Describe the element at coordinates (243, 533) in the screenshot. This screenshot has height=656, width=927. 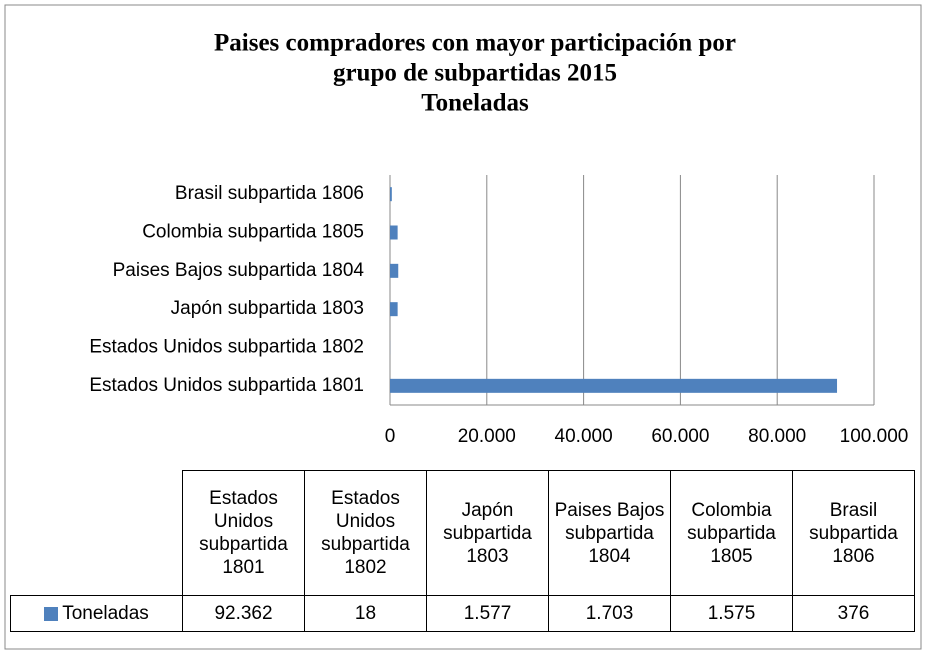
I see `table-header: Estados Unidos subpartida 1801` at that location.